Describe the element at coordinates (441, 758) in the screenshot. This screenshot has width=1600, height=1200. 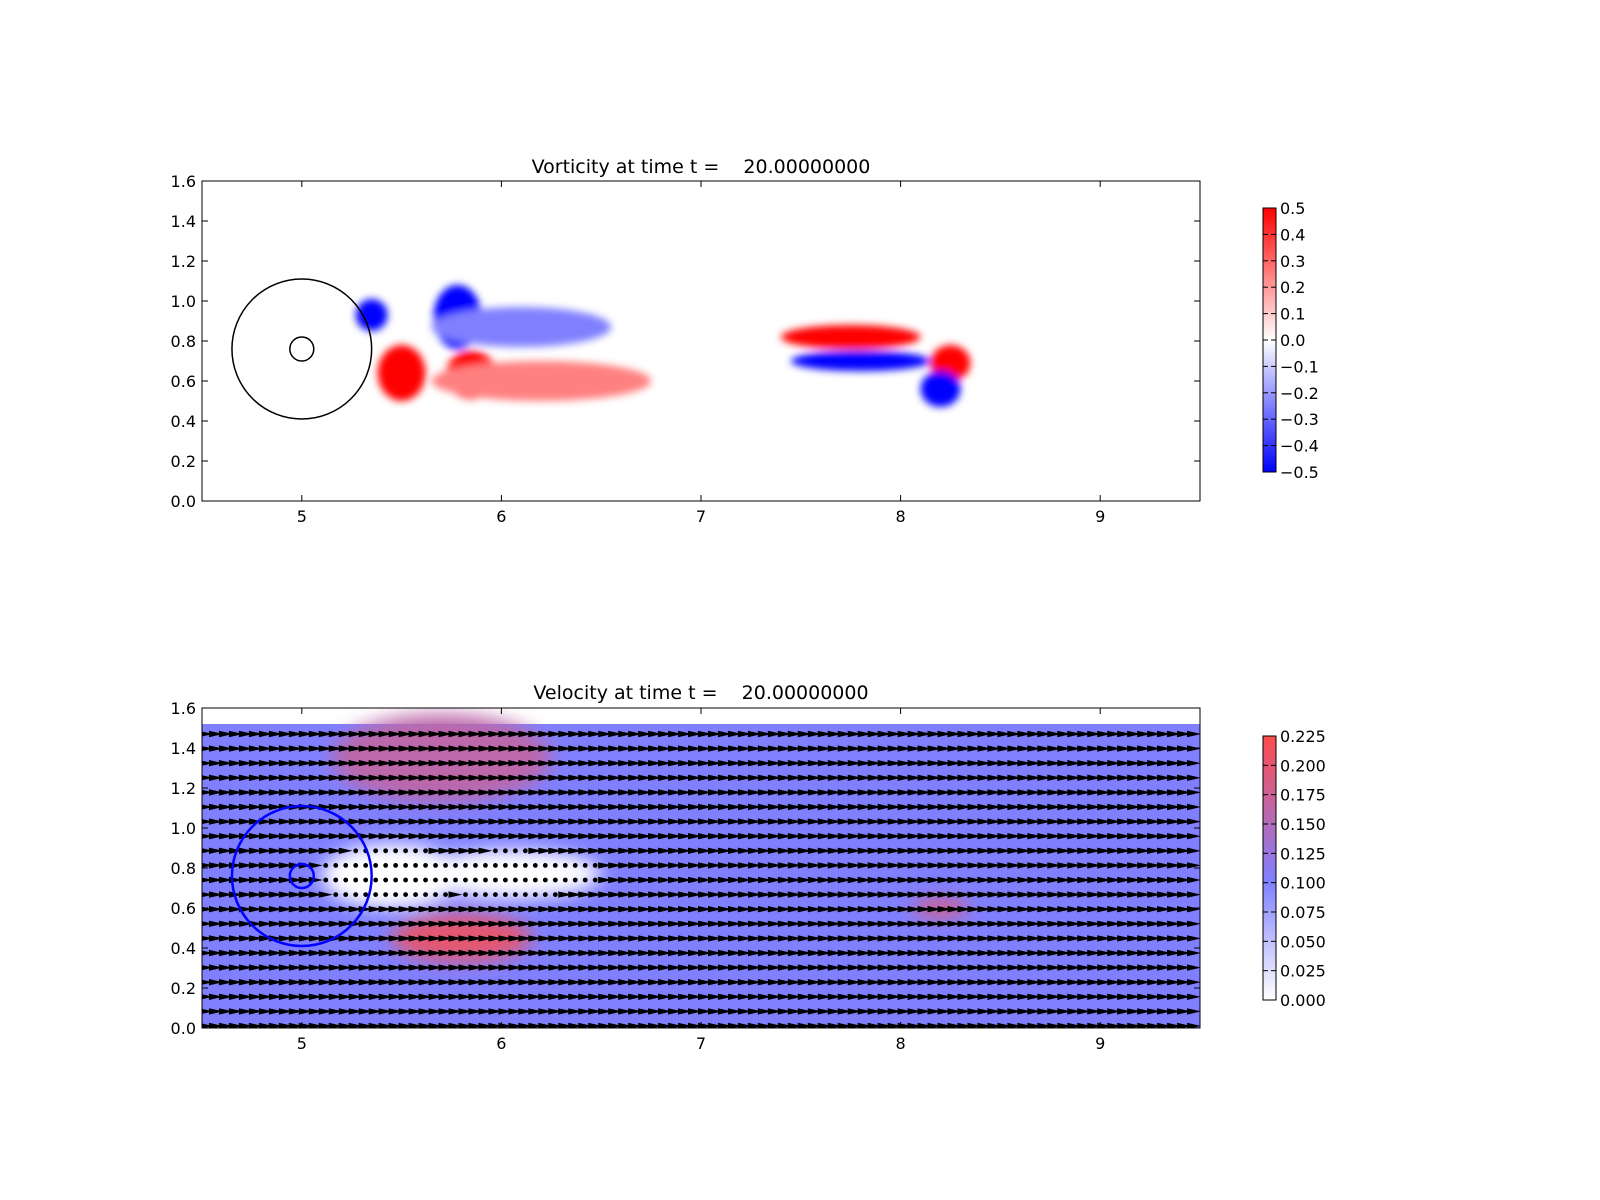
I see `velocity-region` at that location.